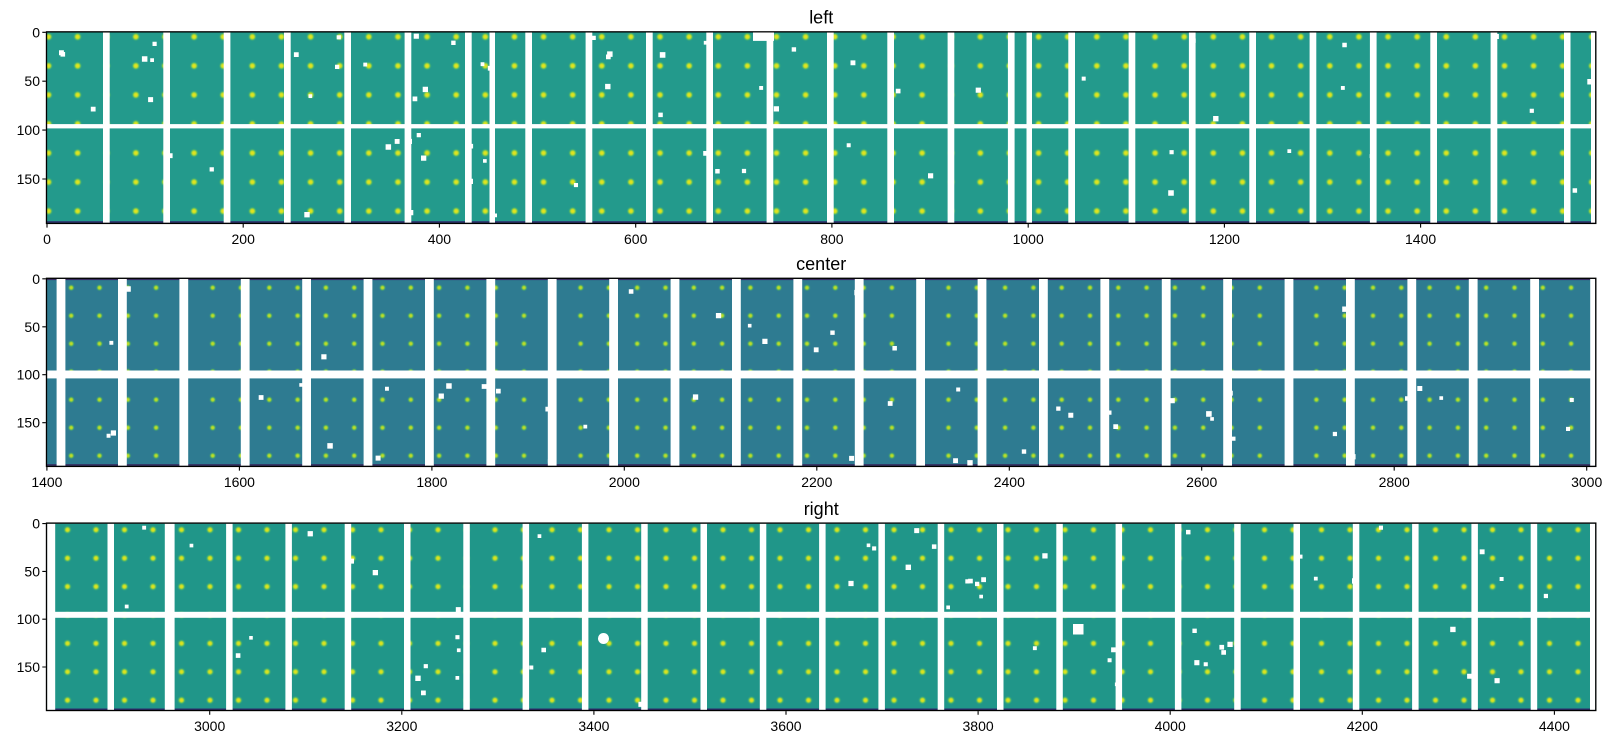 The width and height of the screenshot is (1613, 749). I want to click on svg-text: 2000, so click(624, 482).